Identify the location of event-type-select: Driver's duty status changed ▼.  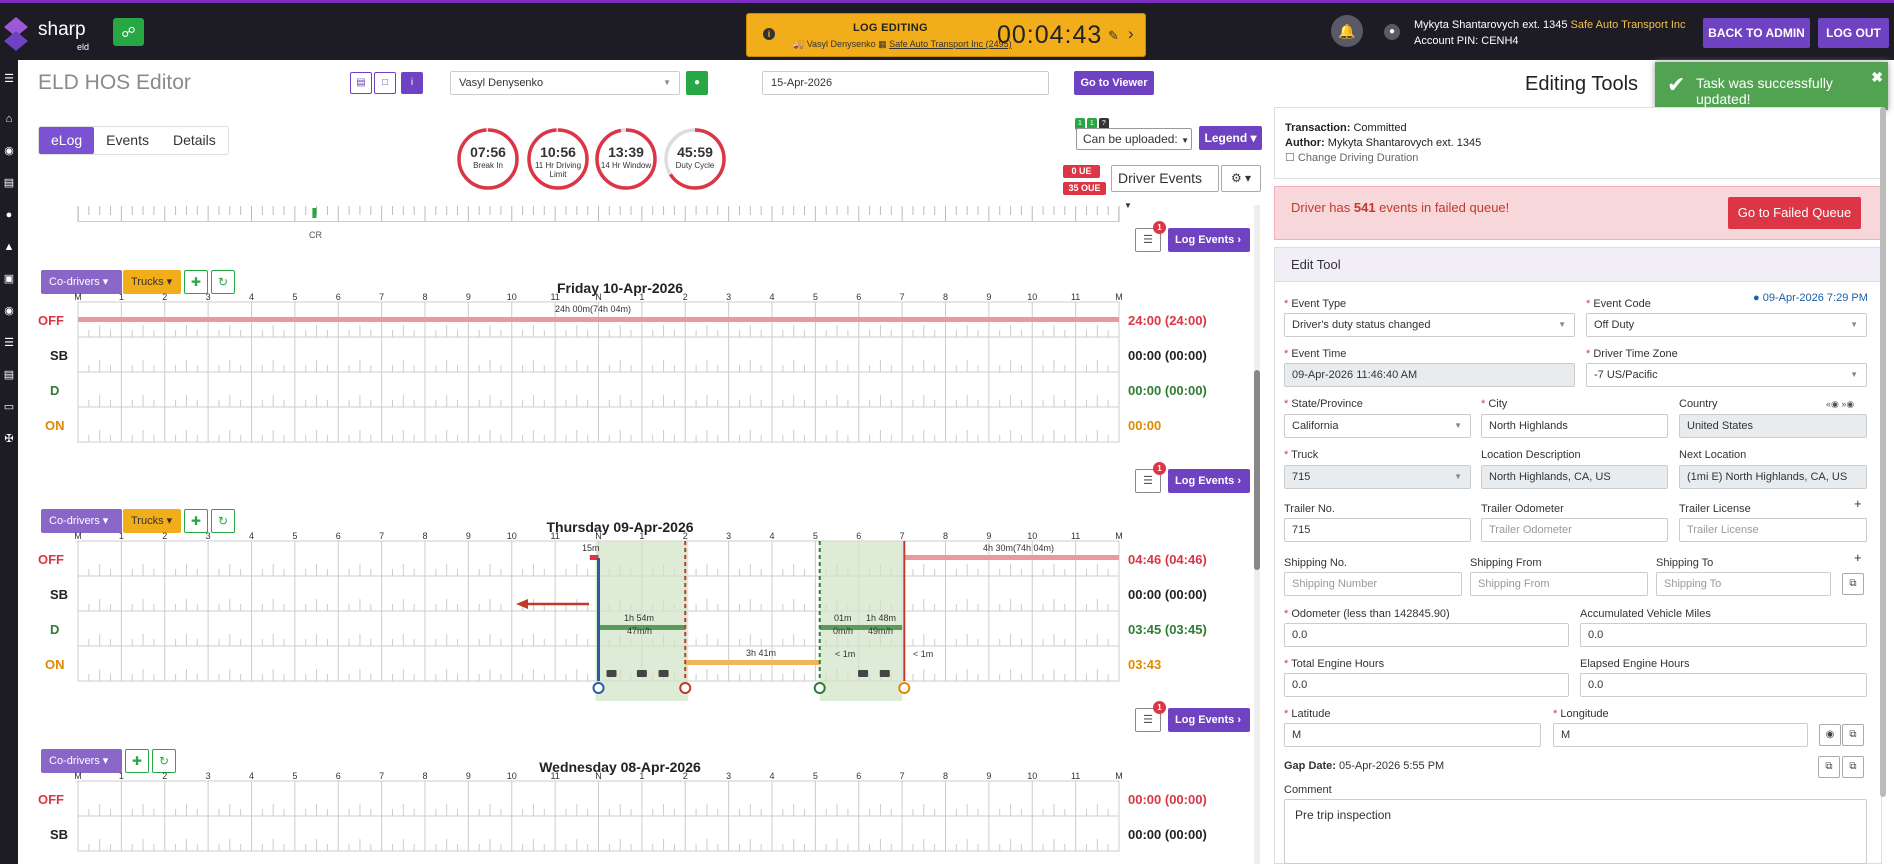
(1429, 325).